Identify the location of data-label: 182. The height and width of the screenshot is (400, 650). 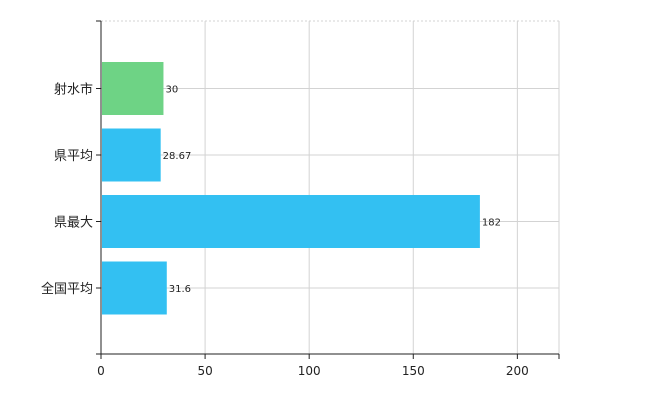
(491, 223).